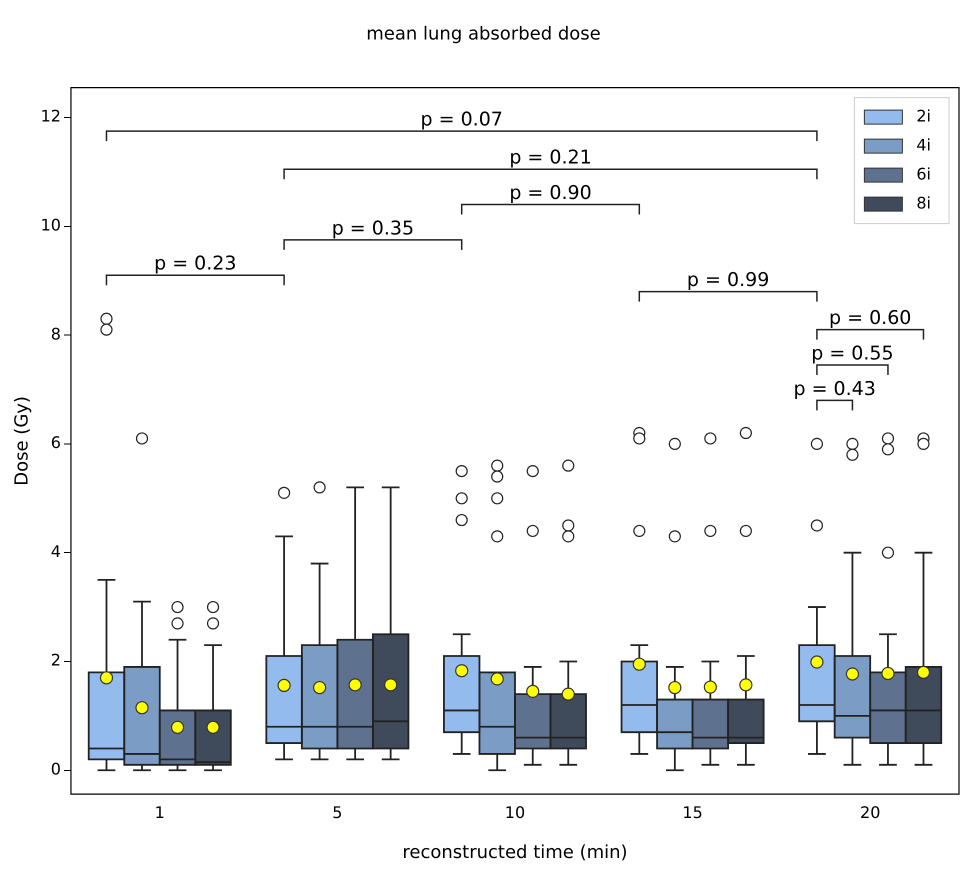 The width and height of the screenshot is (977, 877). I want to click on x-axis-title: reconstructed time (min), so click(515, 852).